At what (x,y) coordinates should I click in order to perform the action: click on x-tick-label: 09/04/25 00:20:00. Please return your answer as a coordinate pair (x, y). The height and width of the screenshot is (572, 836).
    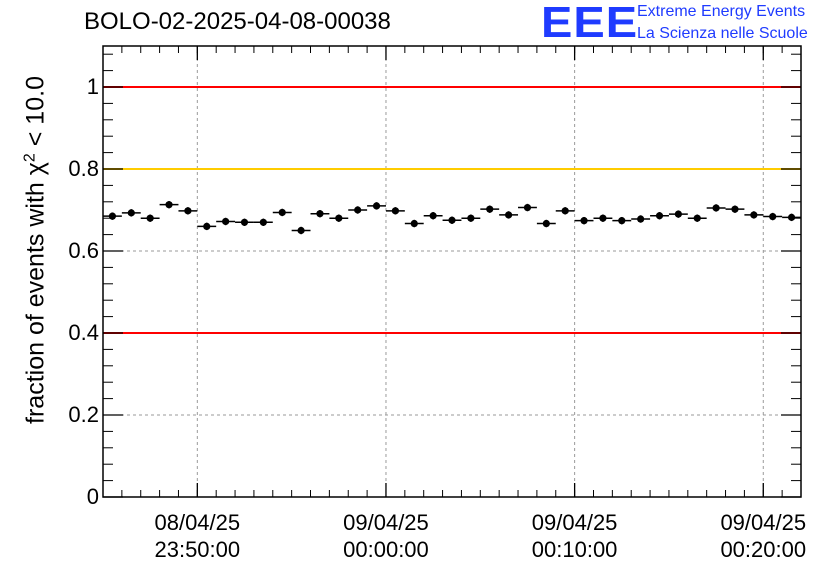
    Looking at the image, I should click on (763, 536).